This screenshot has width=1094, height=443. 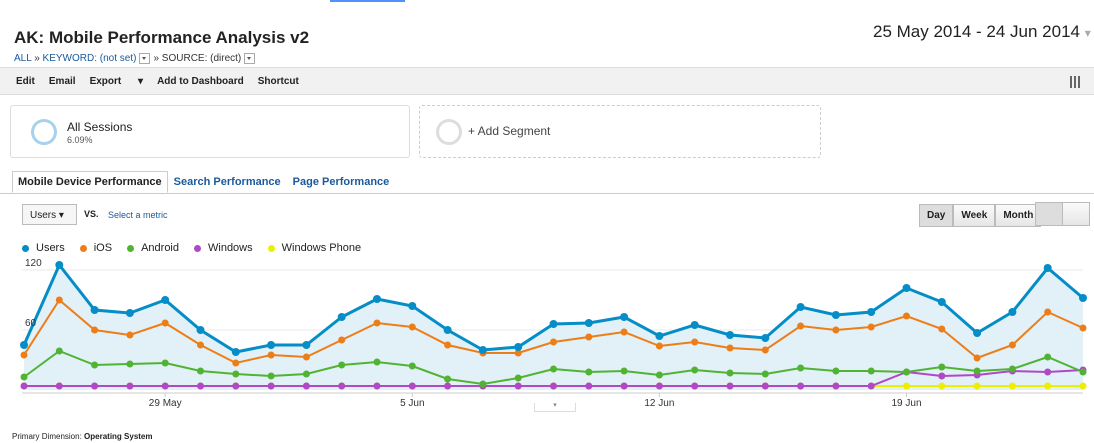 What do you see at coordinates (976, 31) in the screenshot?
I see `date-text: 25 May 2014 - 24 Jun 2014` at bounding box center [976, 31].